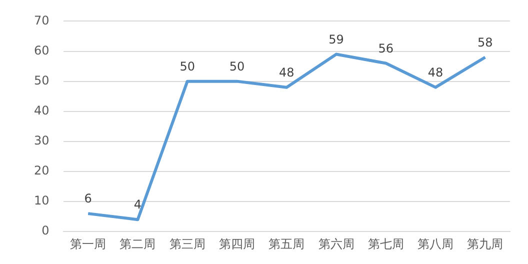 The width and height of the screenshot is (528, 264). What do you see at coordinates (436, 243) in the screenshot?
I see `x-tick-label: 第八周` at bounding box center [436, 243].